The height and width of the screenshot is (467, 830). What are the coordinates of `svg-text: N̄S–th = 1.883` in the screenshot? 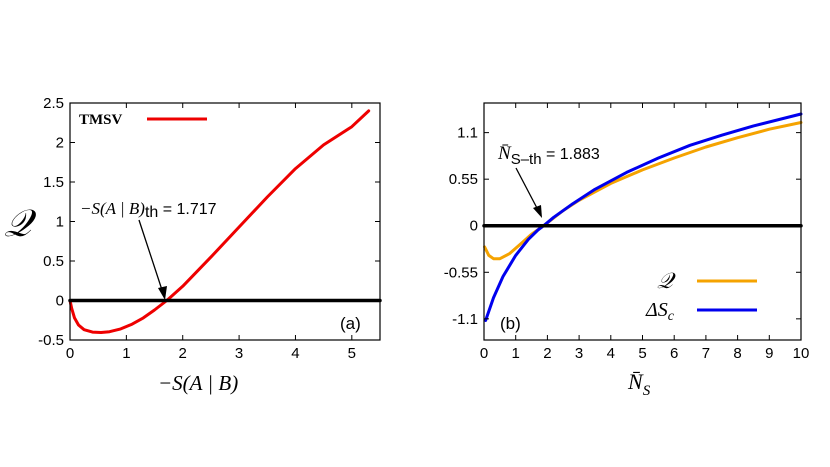 It's located at (548, 155).